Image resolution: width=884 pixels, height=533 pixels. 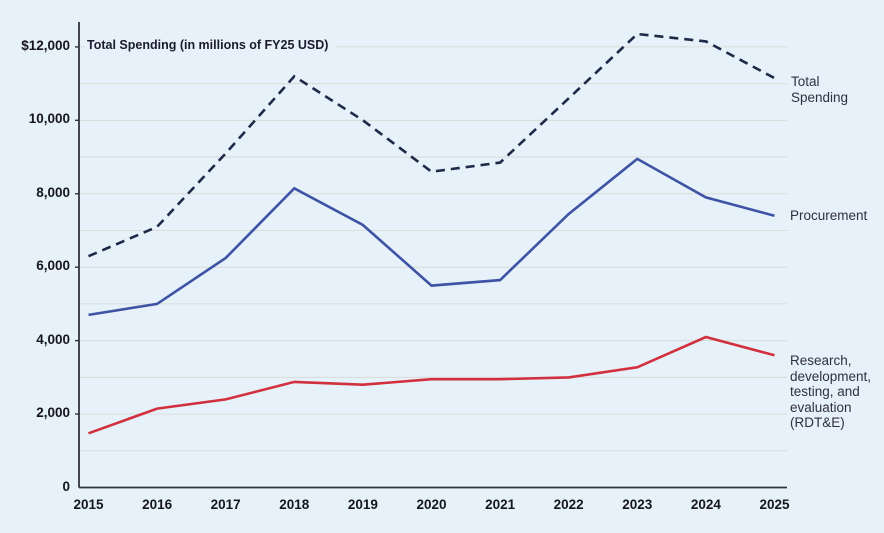 What do you see at coordinates (66, 486) in the screenshot?
I see `y-axis-label-0: 0` at bounding box center [66, 486].